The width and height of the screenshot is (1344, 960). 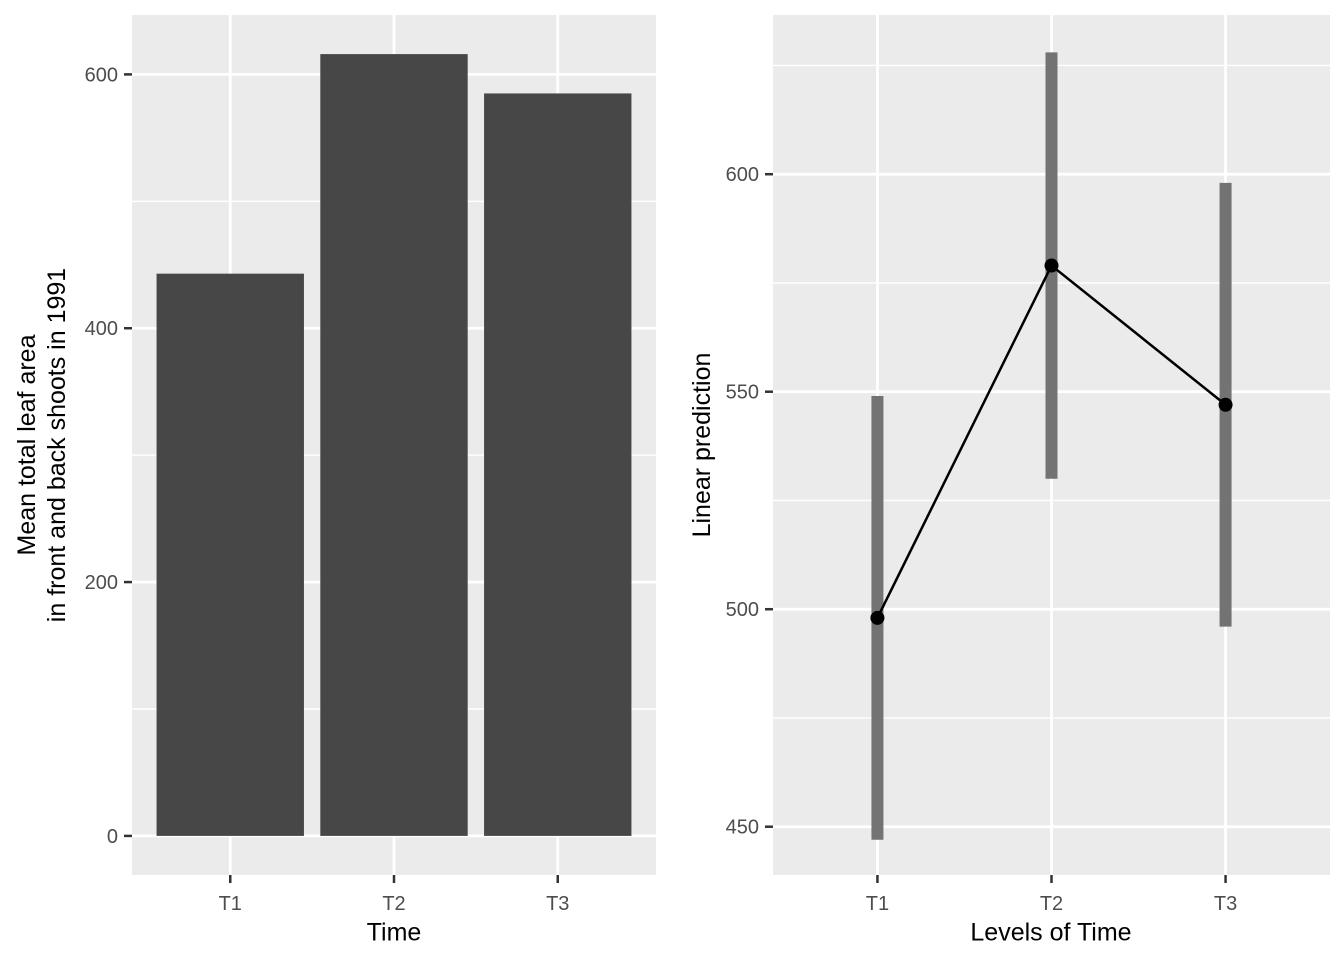 I want to click on left-y-axis-title-line1: Mean total leaf area, so click(x=27, y=445).